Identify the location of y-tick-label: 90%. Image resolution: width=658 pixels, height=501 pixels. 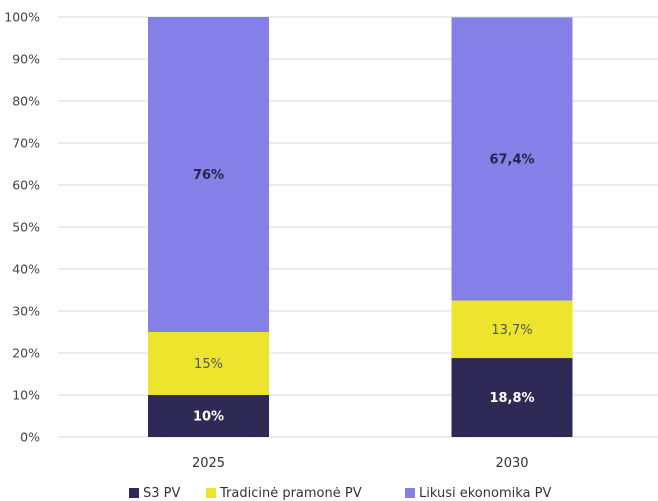
(26, 59).